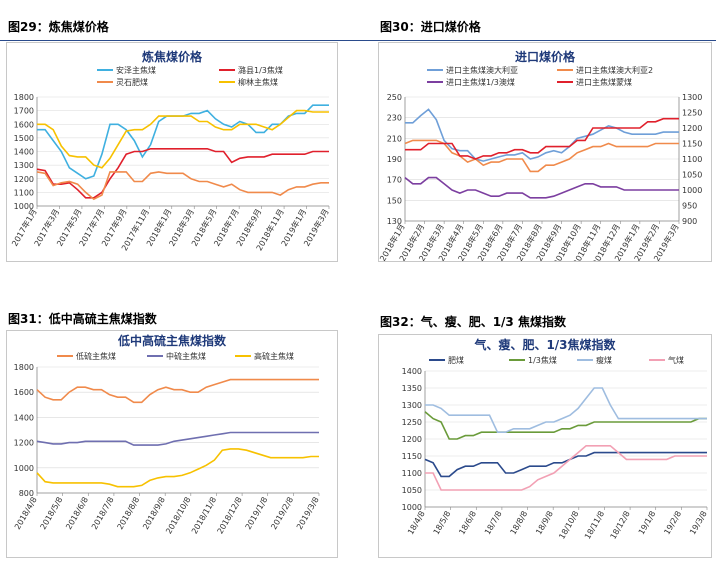 Image resolution: width=716 pixels, height=562 pixels. What do you see at coordinates (692, 144) in the screenshot?
I see `y2-tick-label: 1150` at bounding box center [692, 144].